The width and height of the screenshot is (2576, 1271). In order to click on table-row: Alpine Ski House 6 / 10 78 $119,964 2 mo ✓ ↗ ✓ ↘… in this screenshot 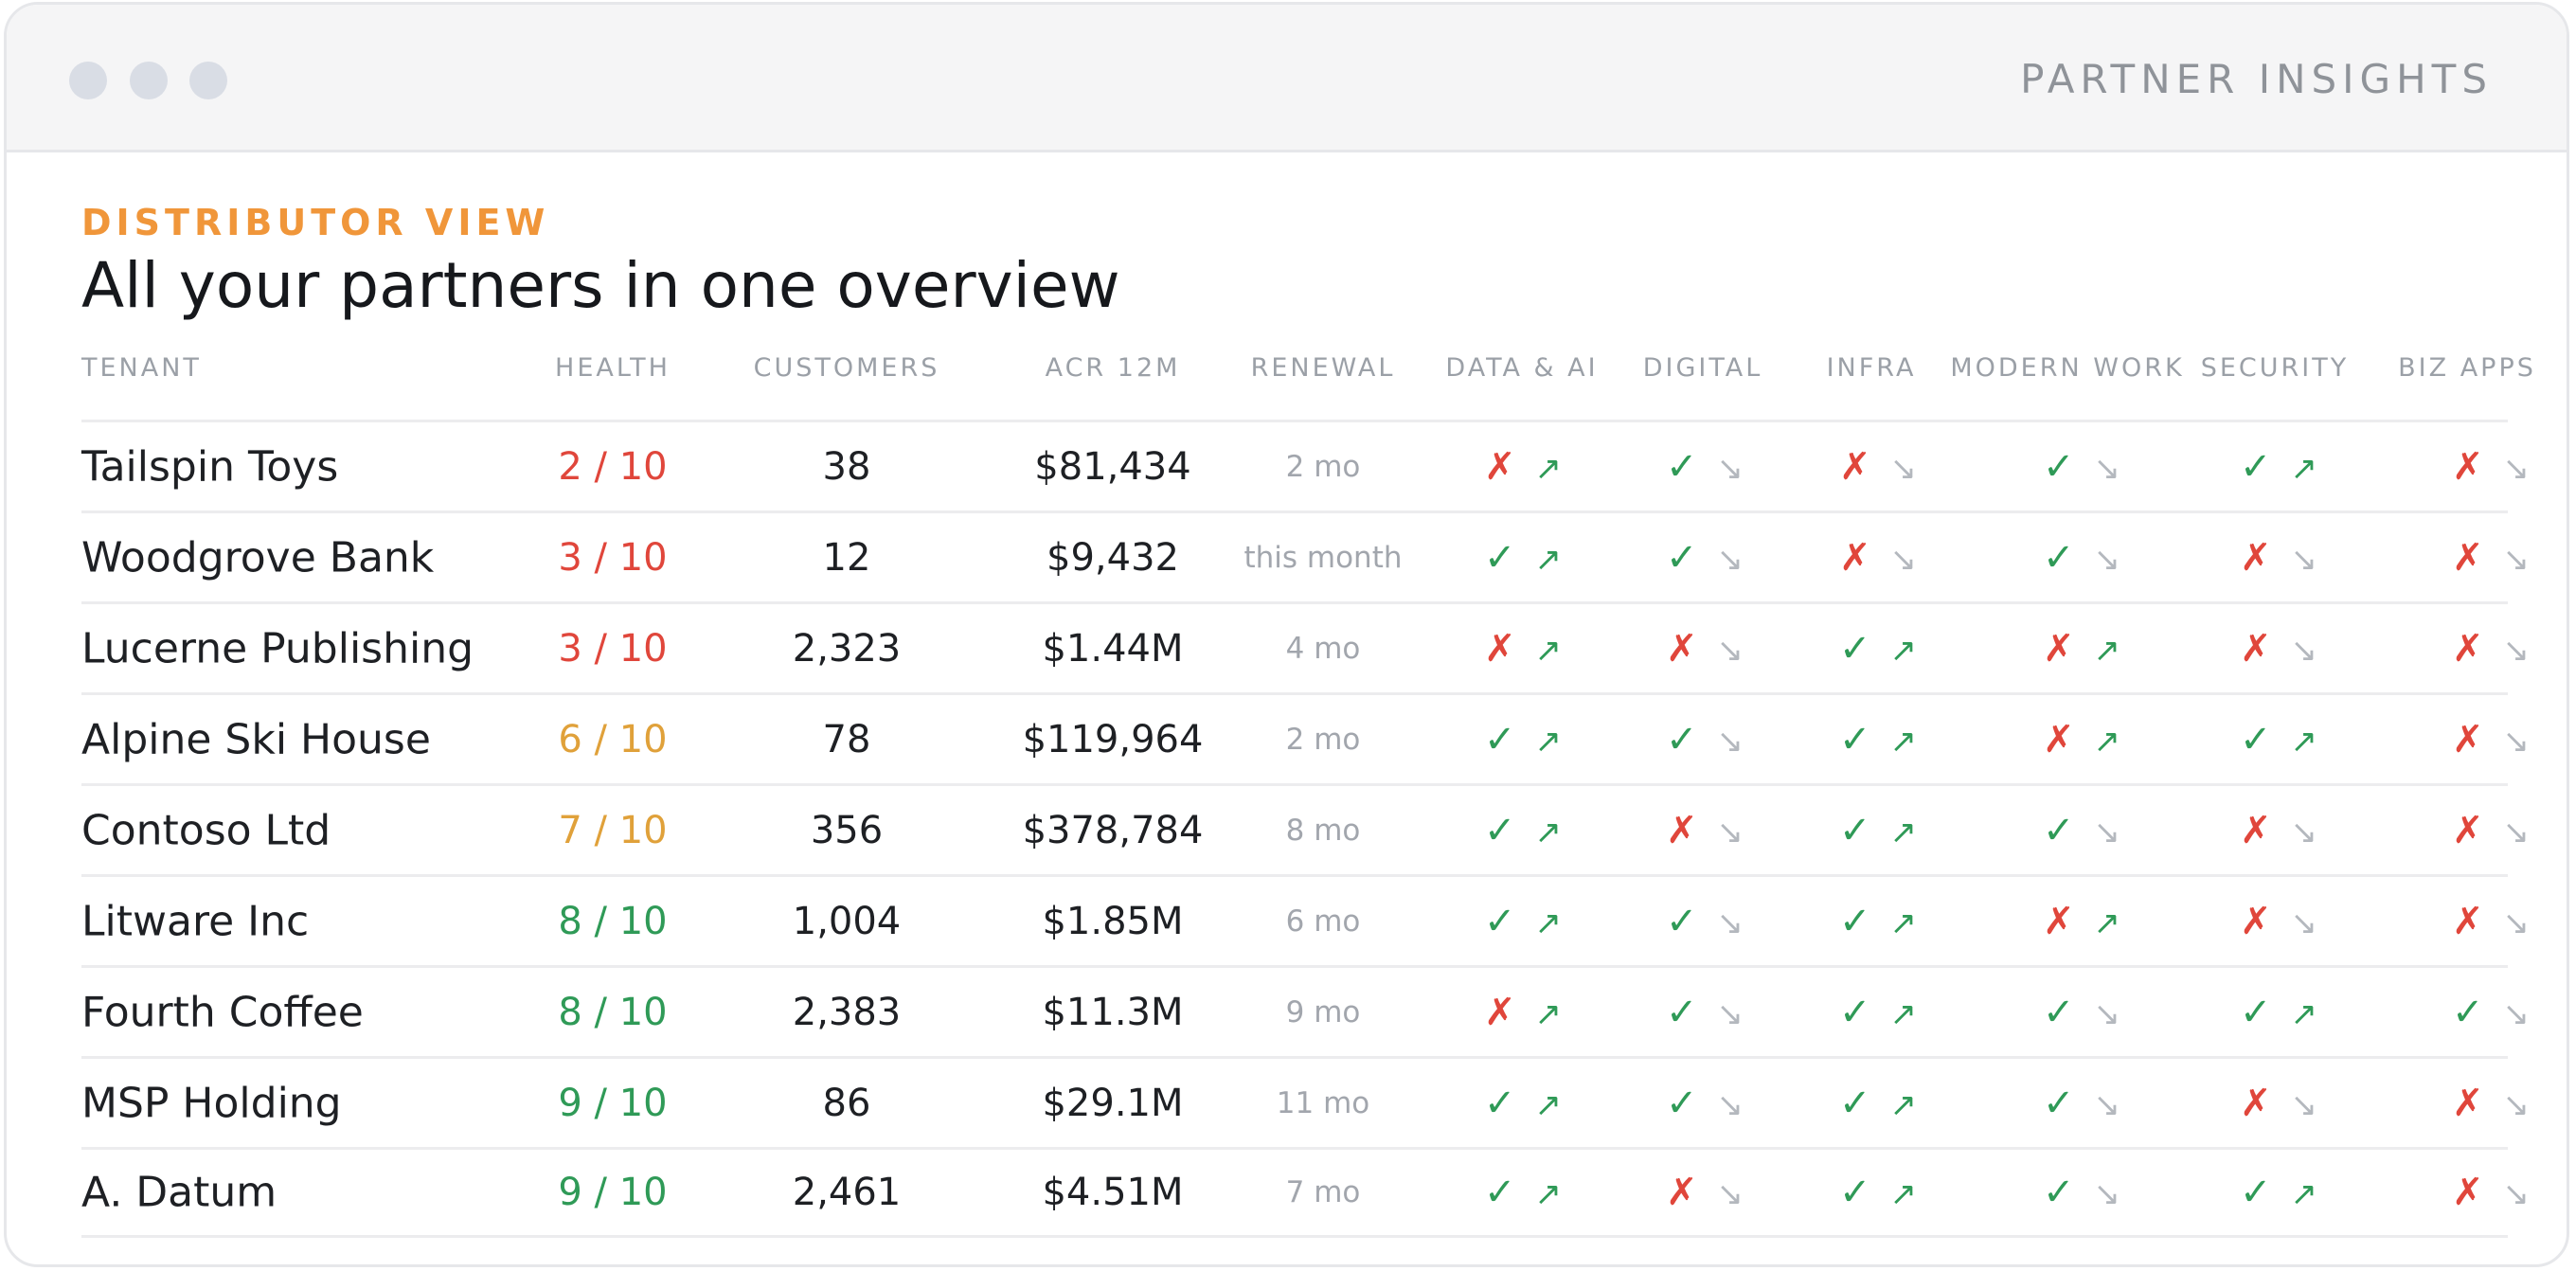, I will do `click(1305, 737)`.